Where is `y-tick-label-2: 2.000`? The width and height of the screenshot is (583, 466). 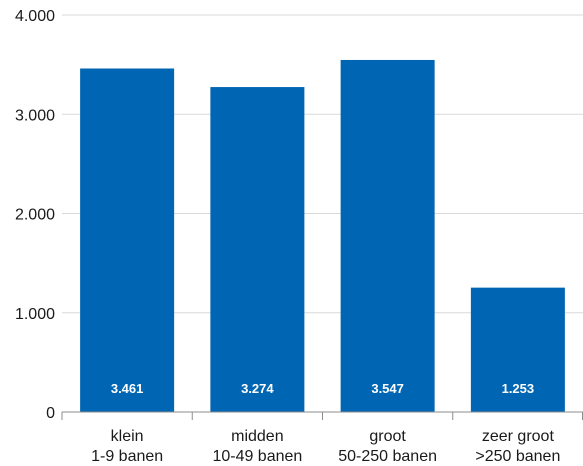
y-tick-label-2: 2.000 is located at coordinates (35, 215).